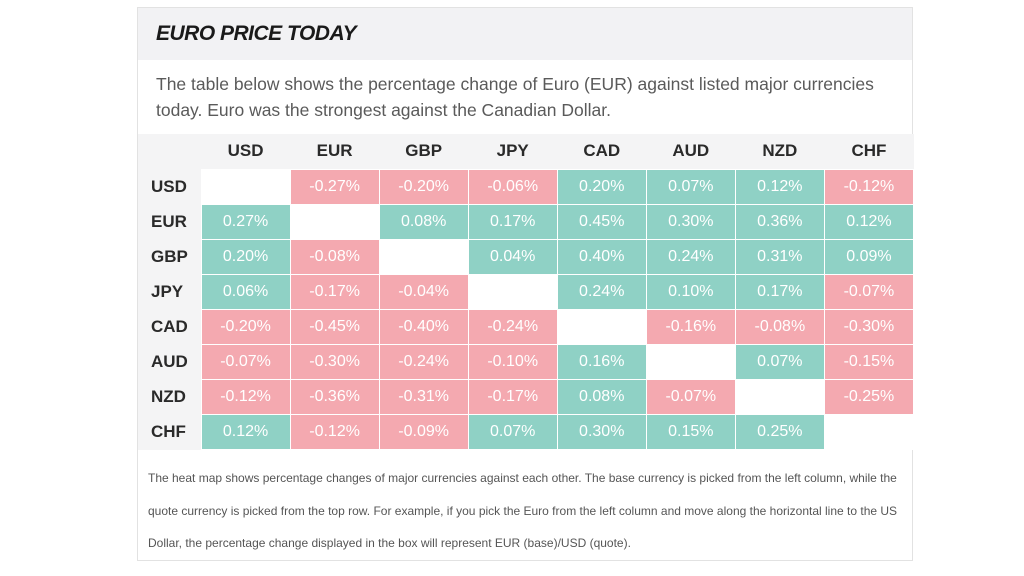 Image resolution: width=1024 pixels, height=576 pixels. I want to click on heatmap-cell: -0.27%, so click(334, 186).